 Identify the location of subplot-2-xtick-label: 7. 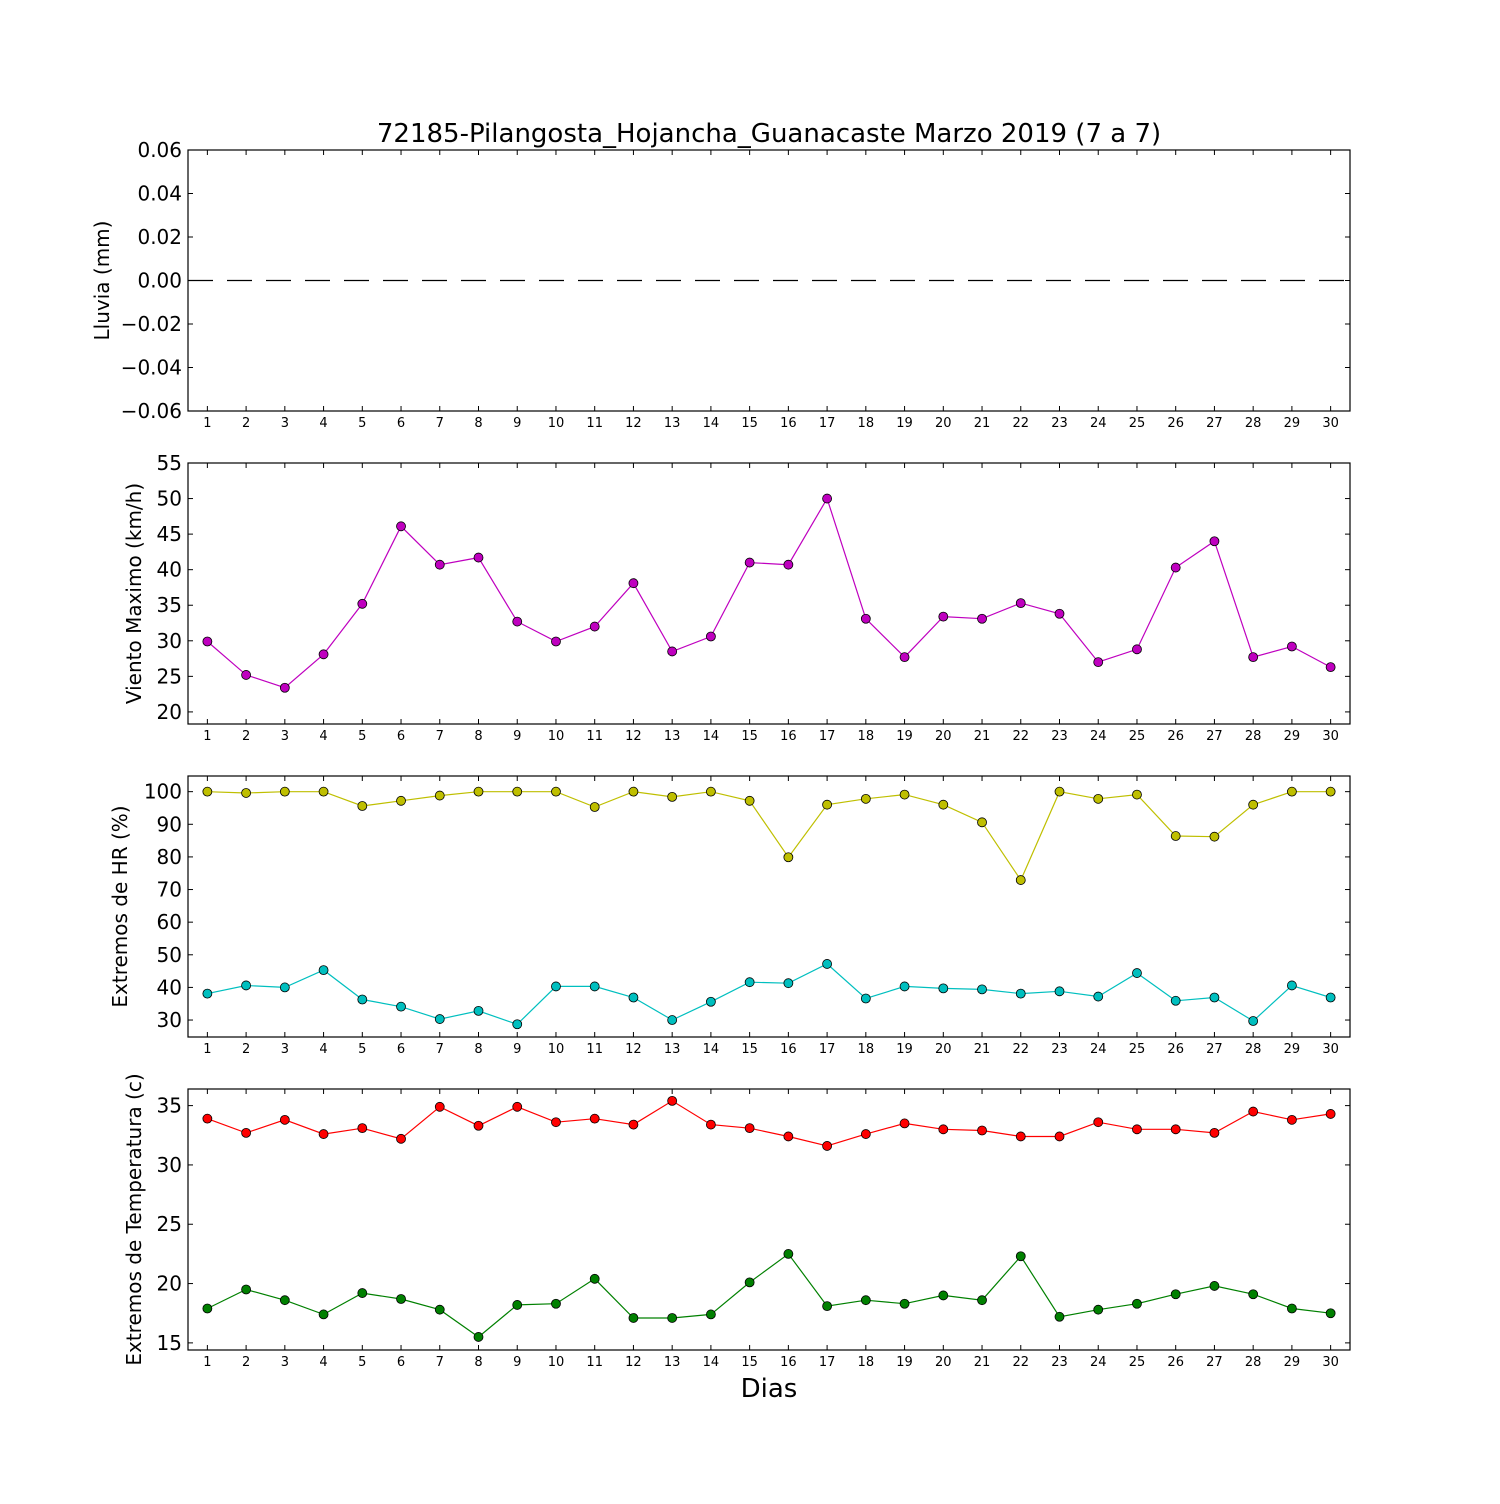
(440, 736).